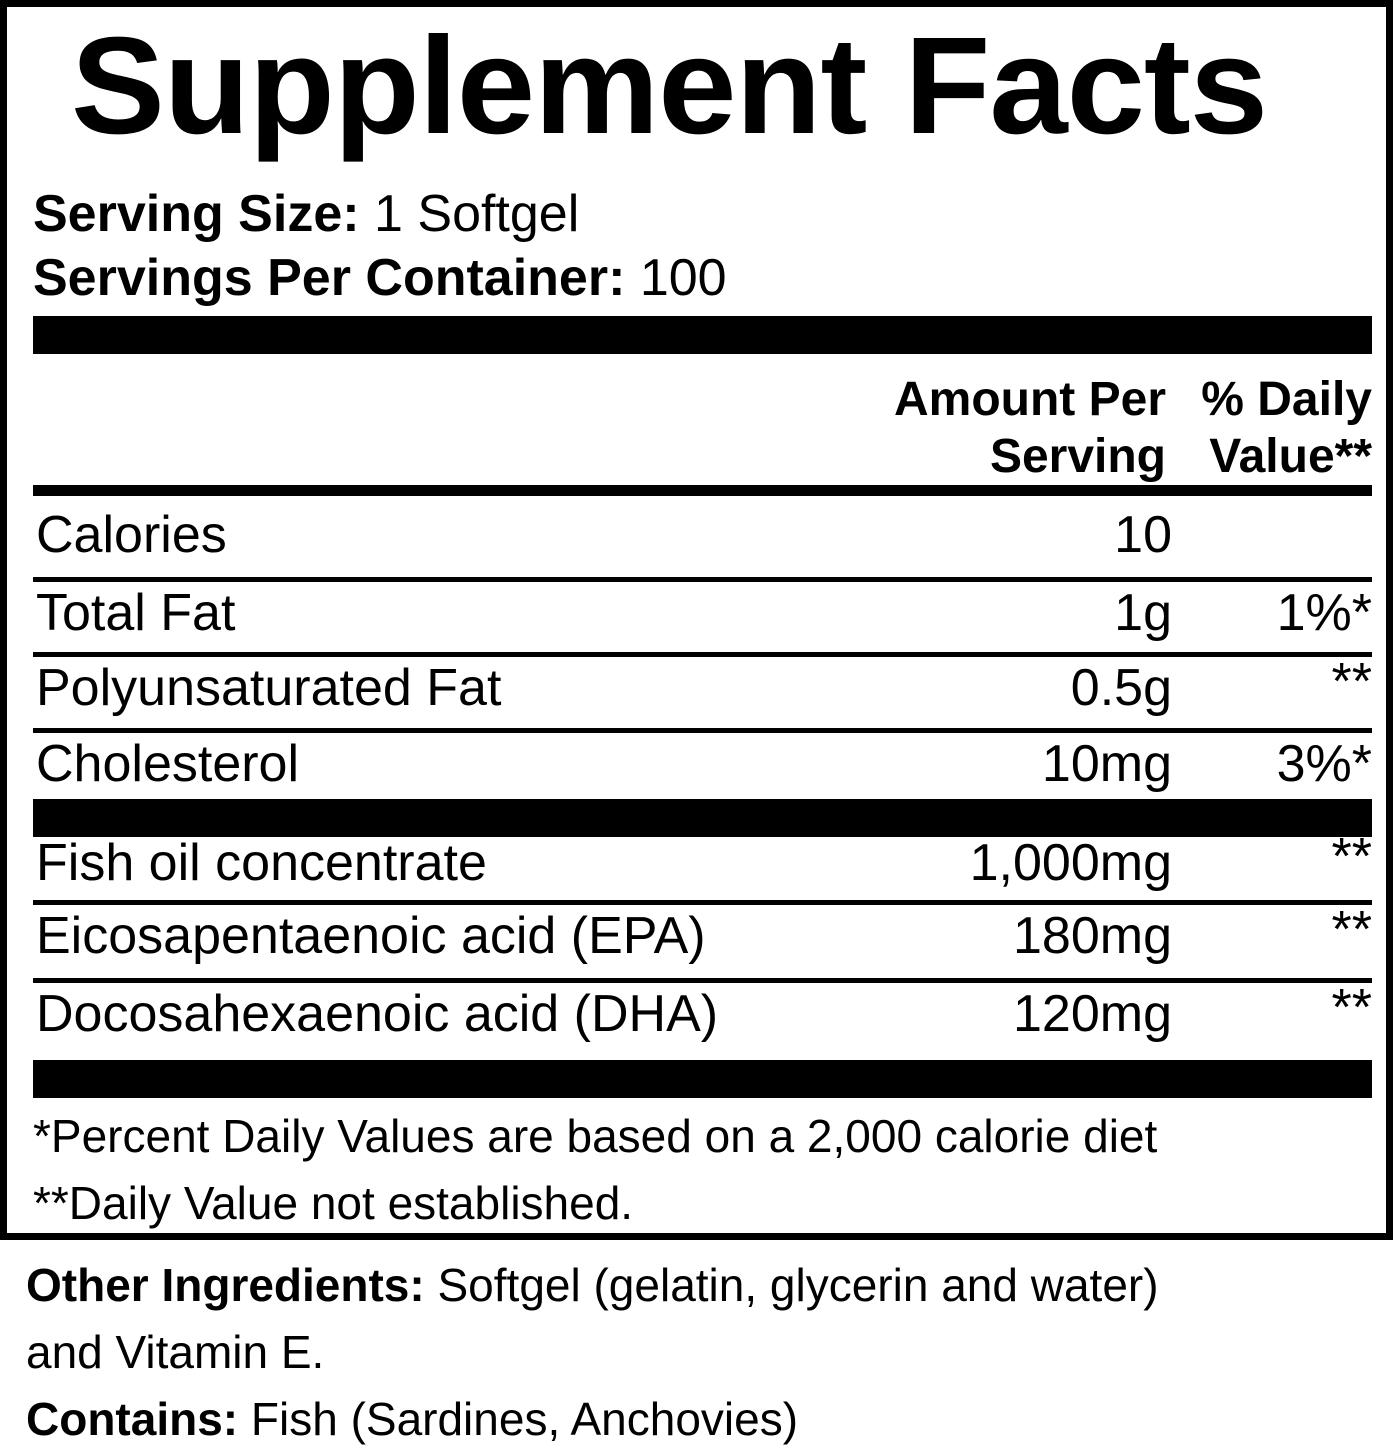 The image size is (1393, 1453). I want to click on nutrient-name: Polyunsaturated Fat, so click(269, 688).